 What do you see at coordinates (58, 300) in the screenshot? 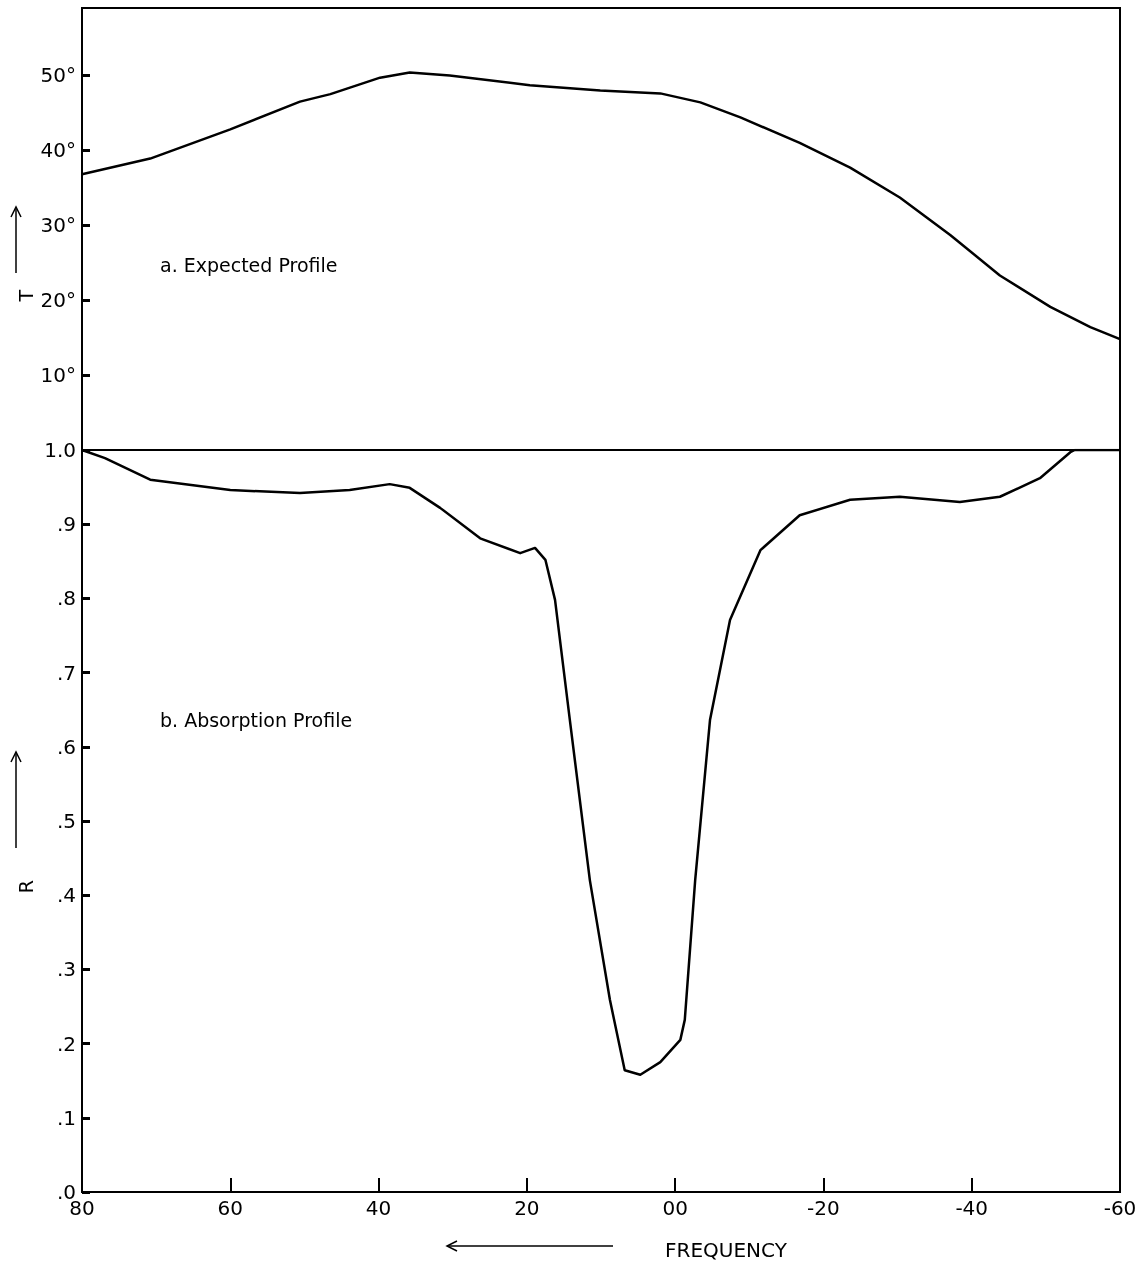
I see `y-tick-label: 20°` at bounding box center [58, 300].